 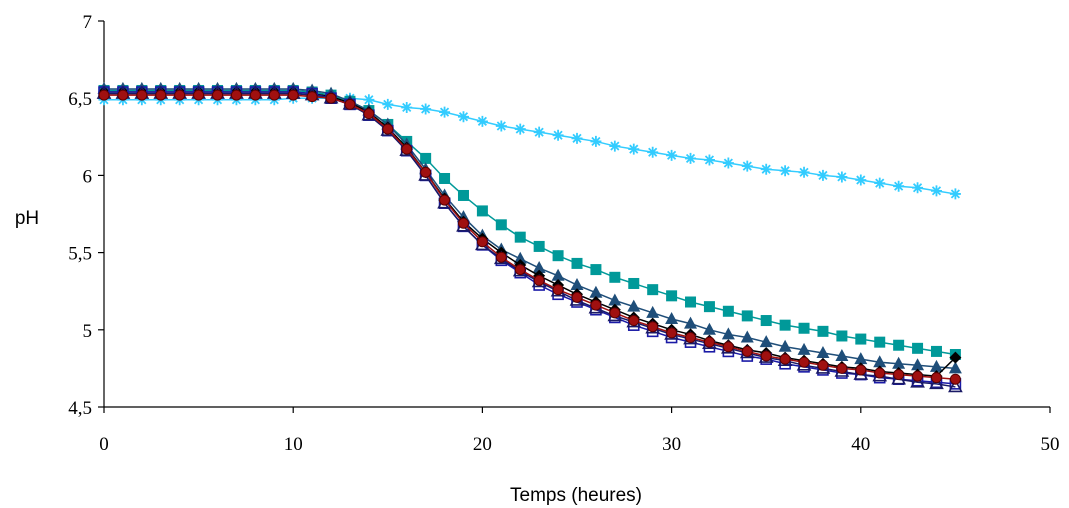 What do you see at coordinates (482, 444) in the screenshot?
I see `x-tick-label: 20` at bounding box center [482, 444].